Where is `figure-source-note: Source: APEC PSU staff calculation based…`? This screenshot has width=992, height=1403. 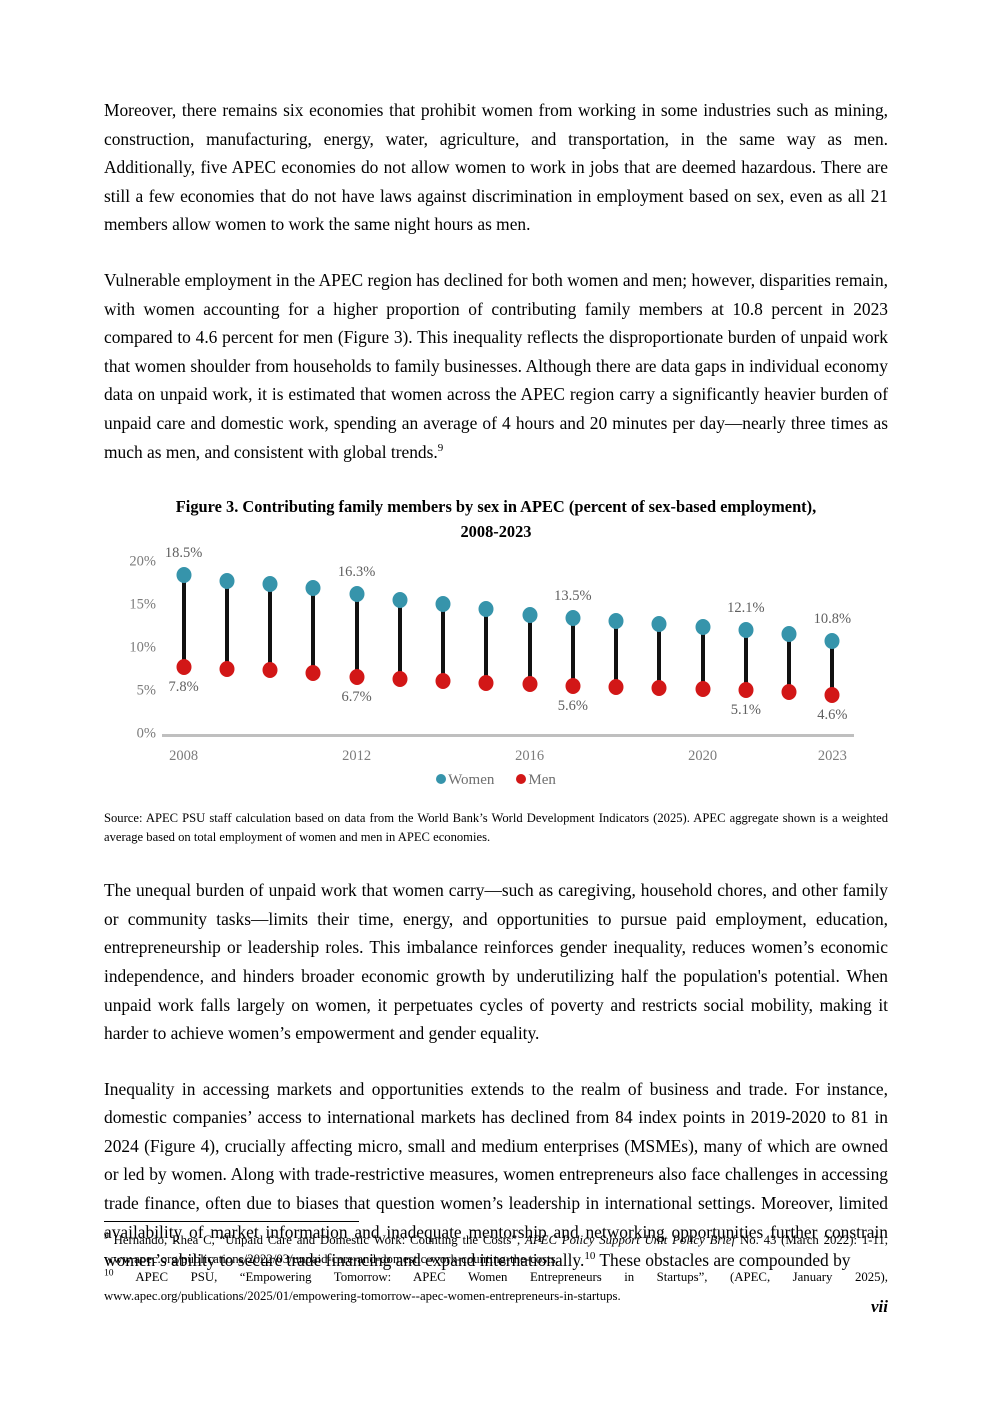 figure-source-note: Source: APEC PSU staff calculation based… is located at coordinates (496, 827).